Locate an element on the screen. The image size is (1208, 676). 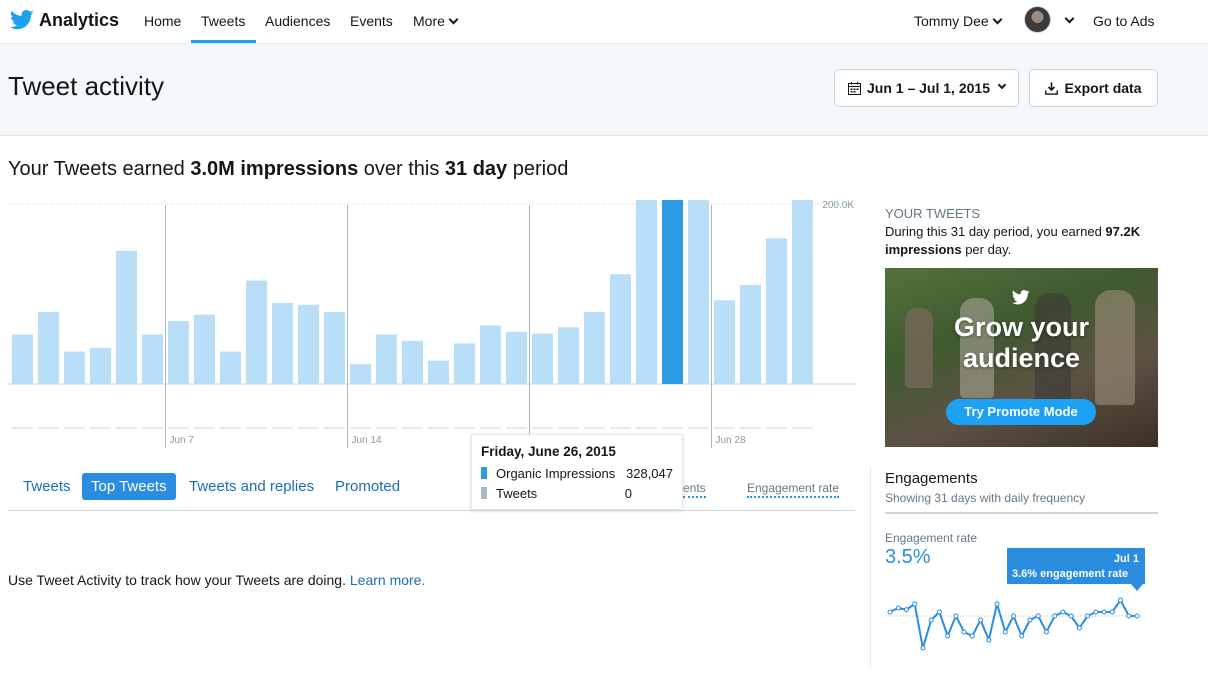
tooltip-value: 328,047 is located at coordinates (649, 473).